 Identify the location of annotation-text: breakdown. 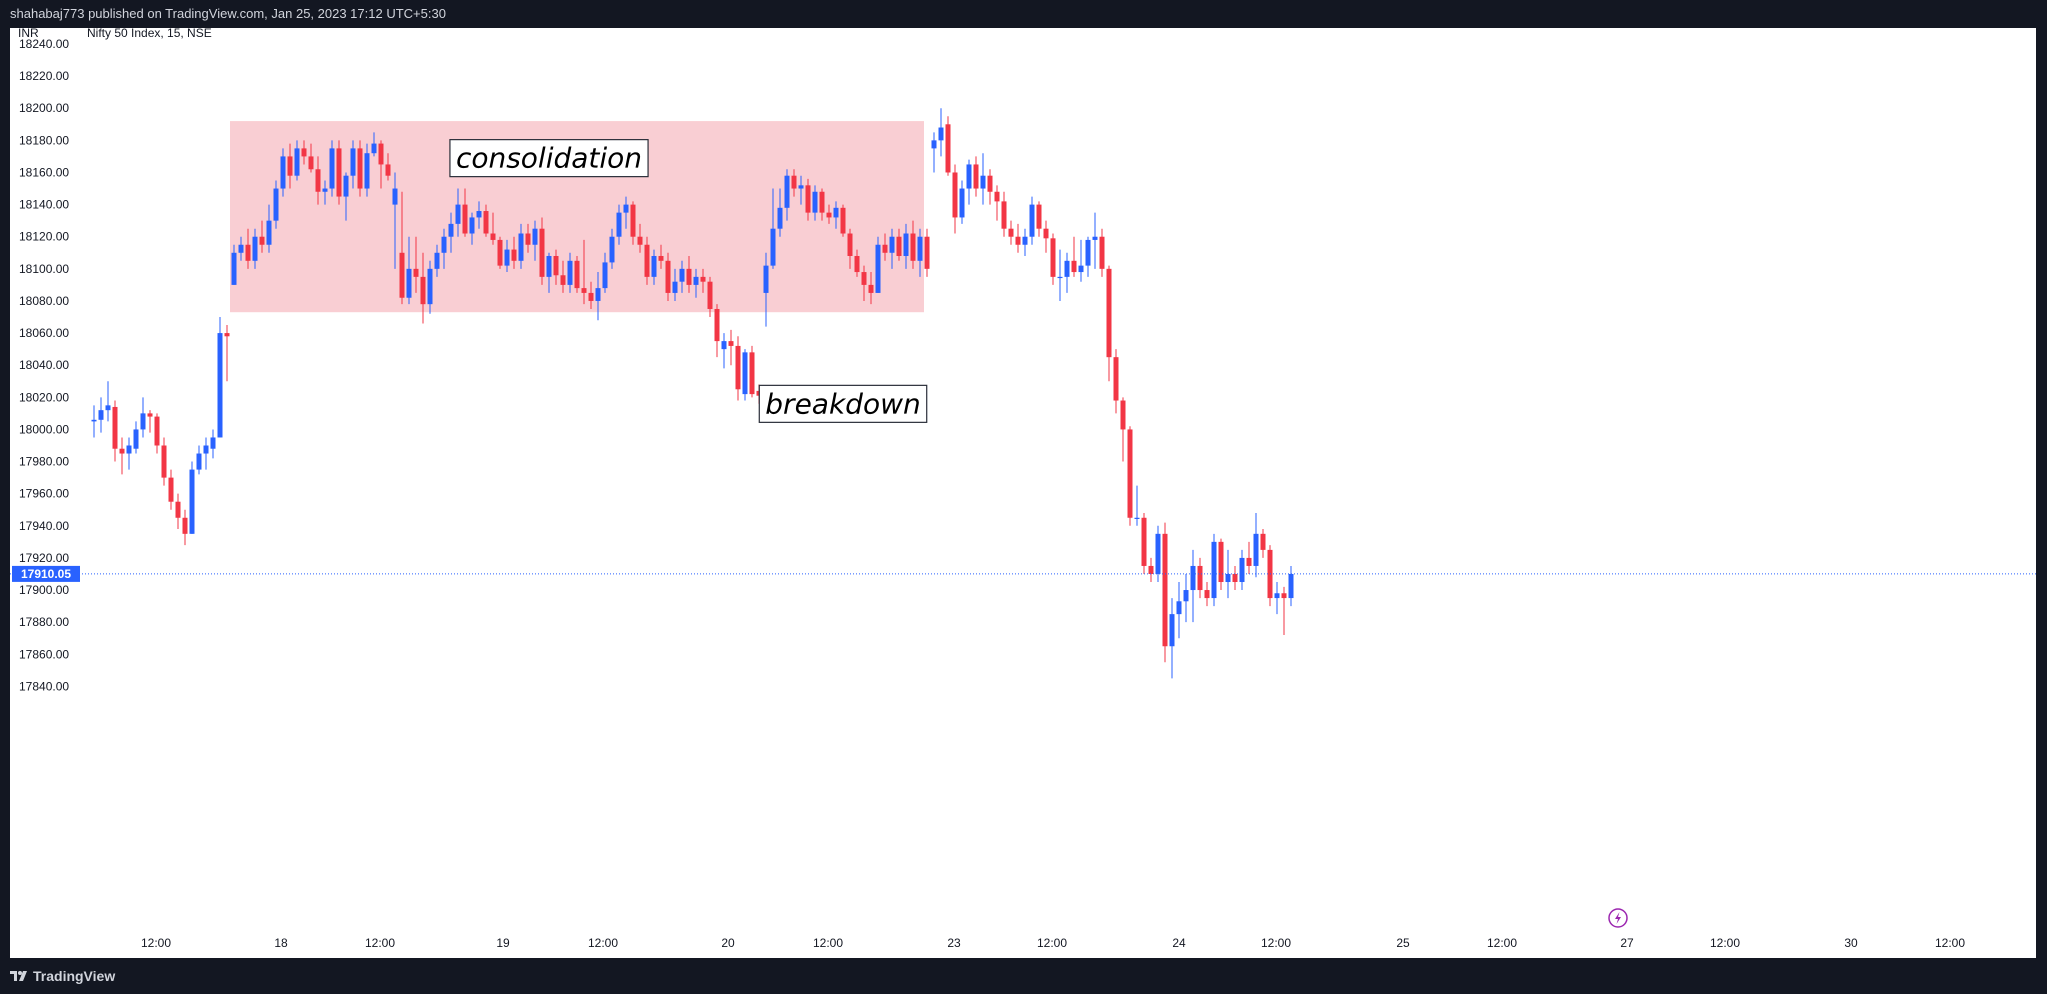
(842, 403).